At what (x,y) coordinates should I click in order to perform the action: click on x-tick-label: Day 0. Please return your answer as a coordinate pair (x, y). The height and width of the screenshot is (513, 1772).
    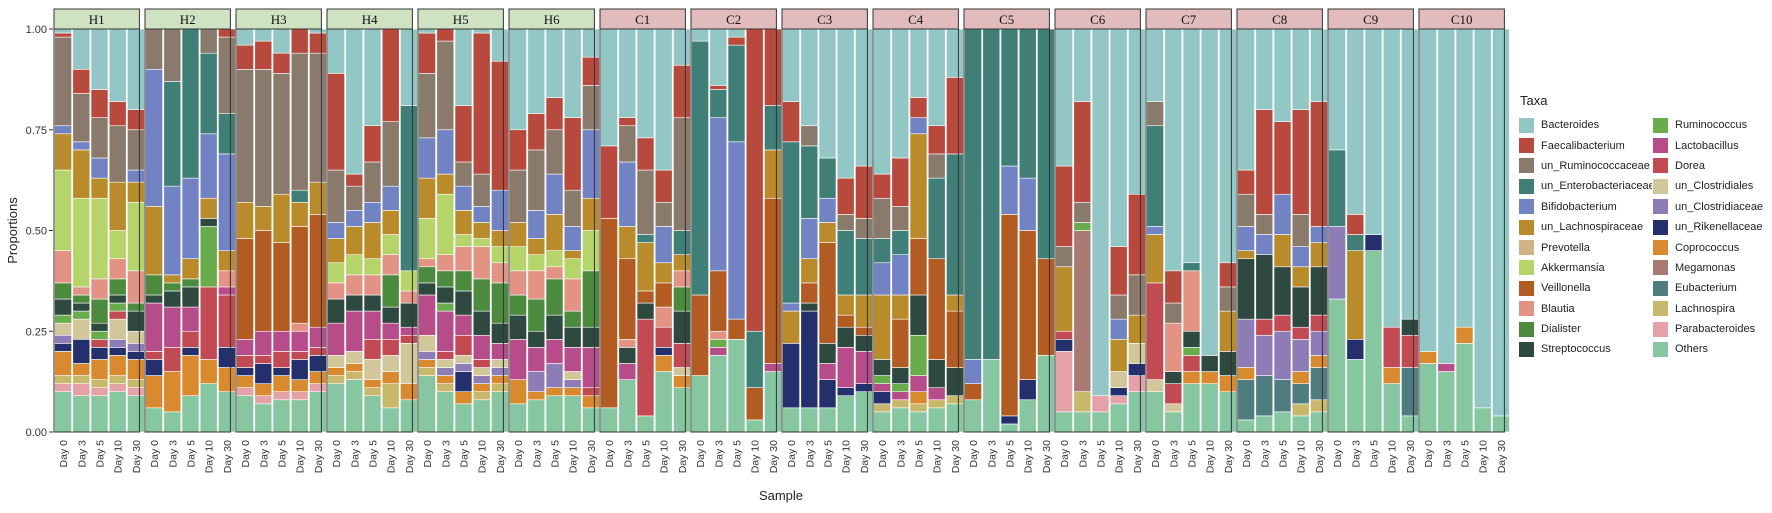
    Looking at the image, I should click on (155, 454).